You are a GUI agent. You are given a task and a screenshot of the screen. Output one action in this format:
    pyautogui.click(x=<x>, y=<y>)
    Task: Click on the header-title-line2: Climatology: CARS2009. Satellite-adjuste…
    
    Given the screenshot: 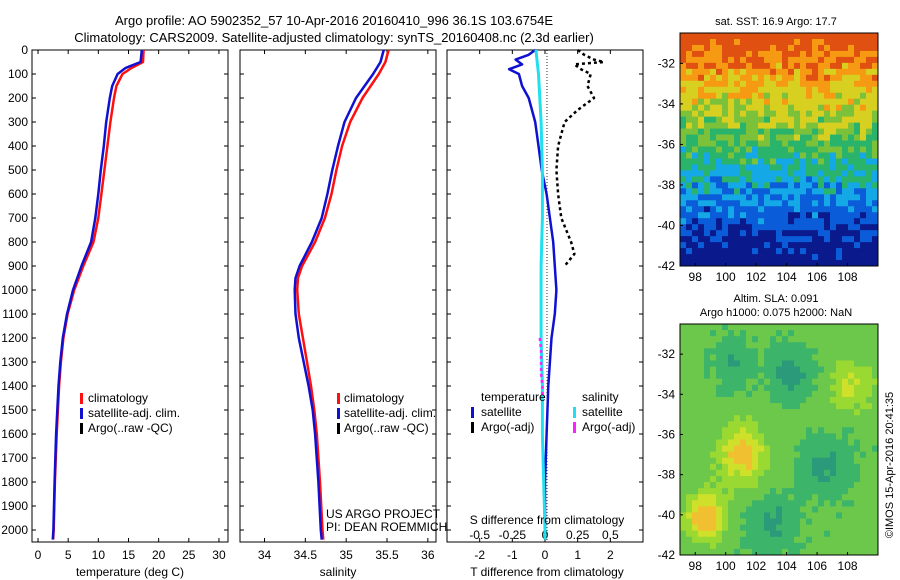 What is the action you would take?
    pyautogui.click(x=334, y=37)
    